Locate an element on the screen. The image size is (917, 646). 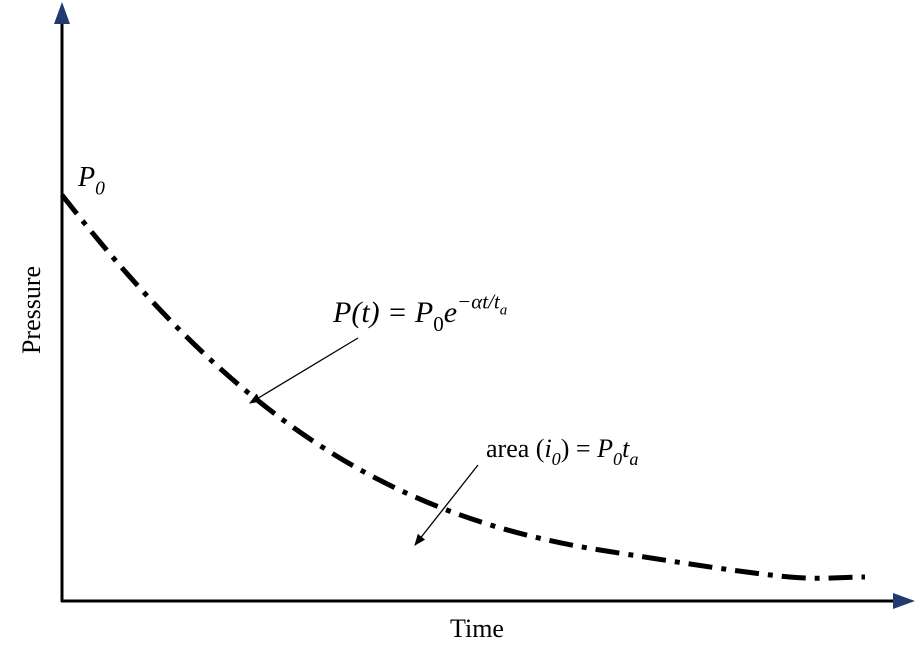
annotation-part: e is located at coordinates (450, 312).